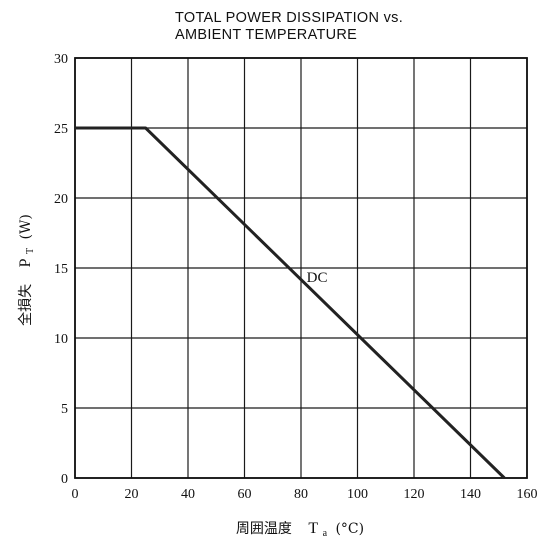  Describe the element at coordinates (61, 199) in the screenshot. I see `y-tick-label: 20` at that location.